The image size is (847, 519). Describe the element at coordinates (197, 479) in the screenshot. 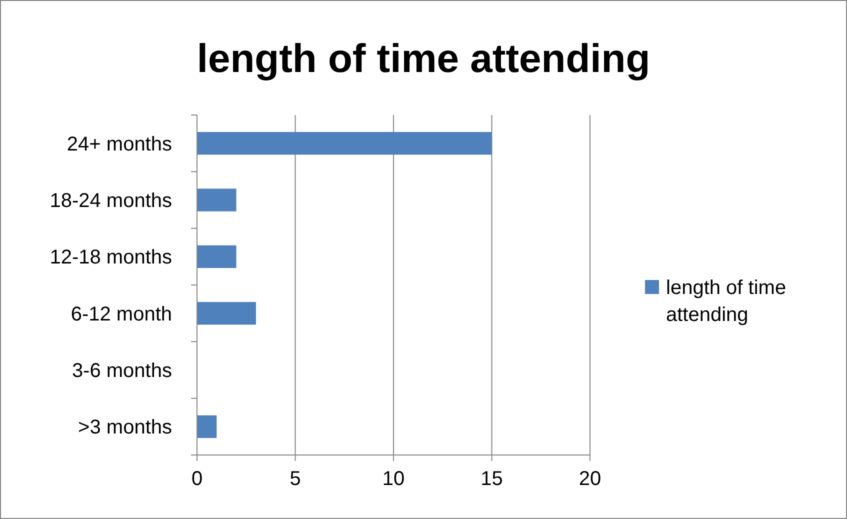

I see `x-tick-label: 0` at that location.